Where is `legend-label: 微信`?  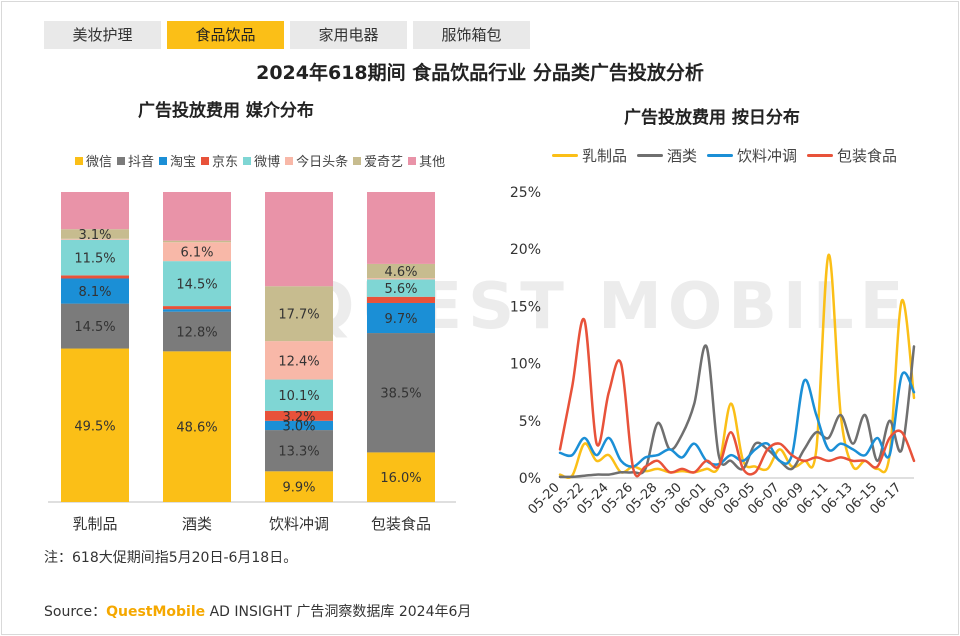
legend-label: 微信 is located at coordinates (99, 162).